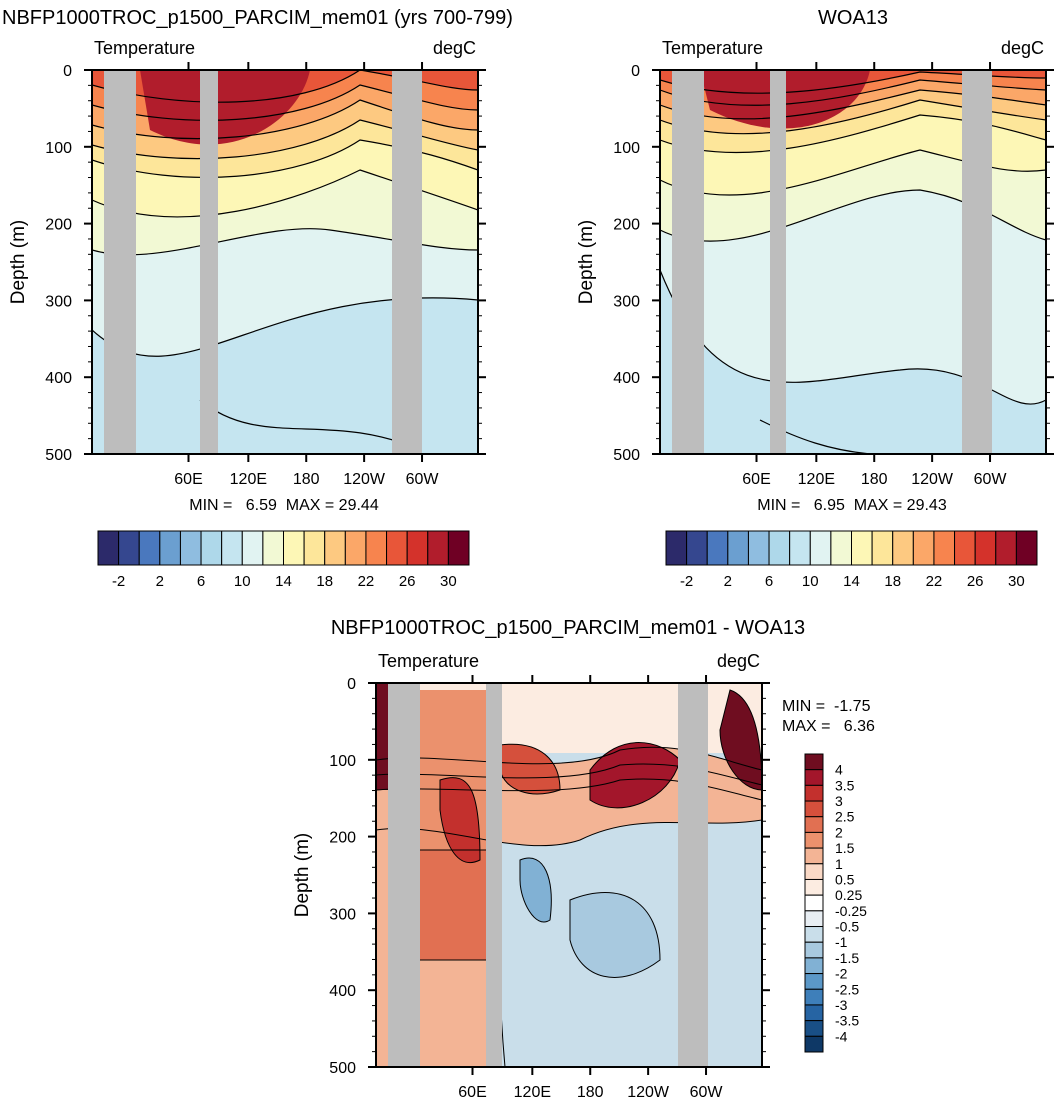 Image resolution: width=1061 pixels, height=1112 pixels. Describe the element at coordinates (839, 864) in the screenshot. I see `colorbar-label: 1` at that location.